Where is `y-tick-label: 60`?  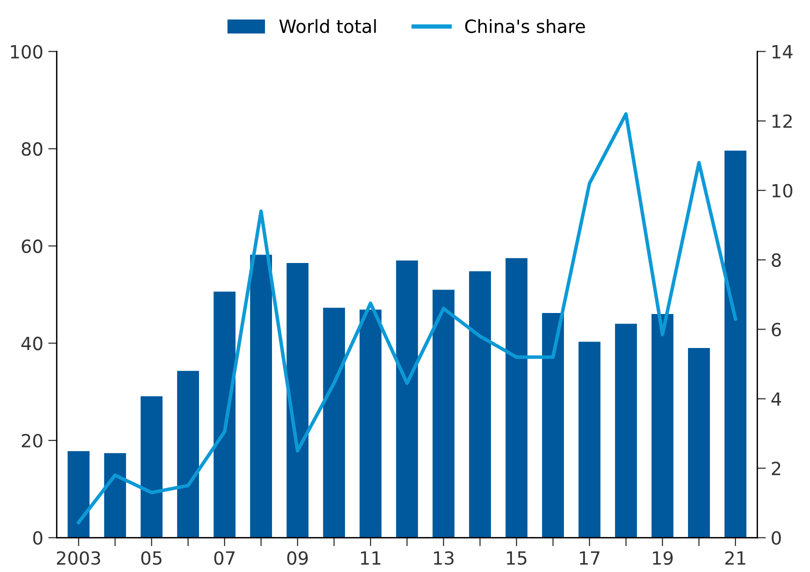
y-tick-label: 60 is located at coordinates (32, 246).